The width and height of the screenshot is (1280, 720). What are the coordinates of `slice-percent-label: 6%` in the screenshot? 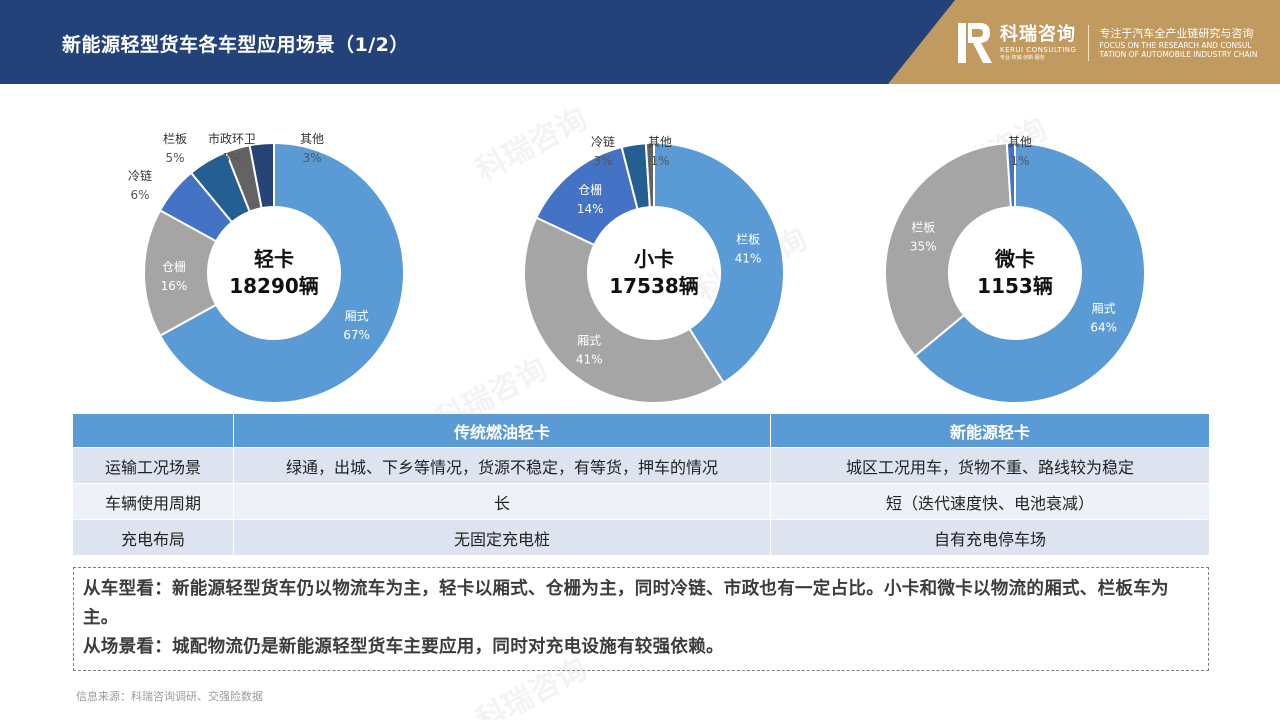 It's located at (139, 195).